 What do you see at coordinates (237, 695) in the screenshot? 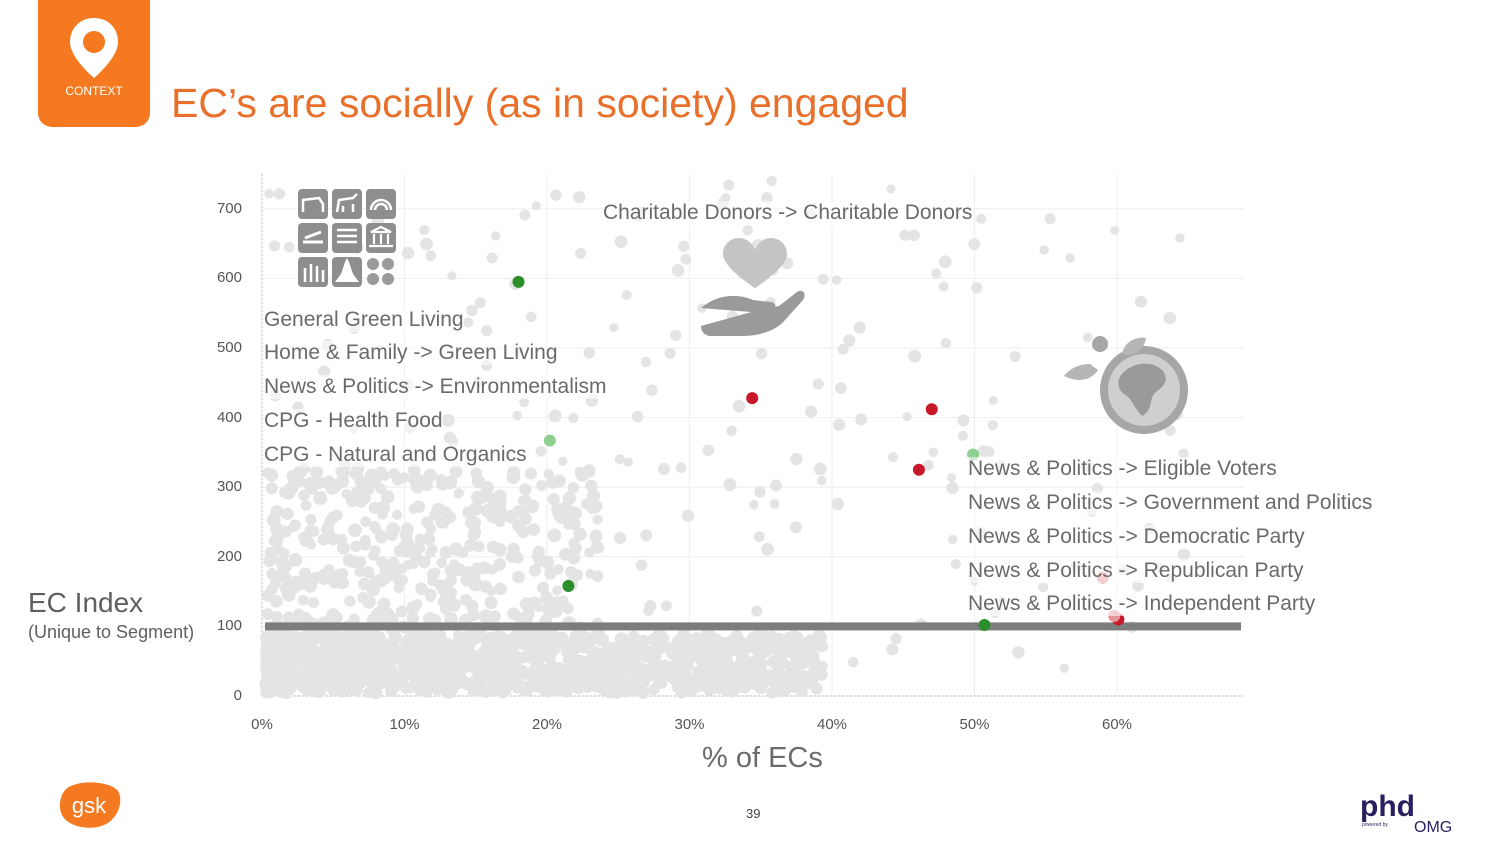
I see `y-tick-label: 0` at bounding box center [237, 695].